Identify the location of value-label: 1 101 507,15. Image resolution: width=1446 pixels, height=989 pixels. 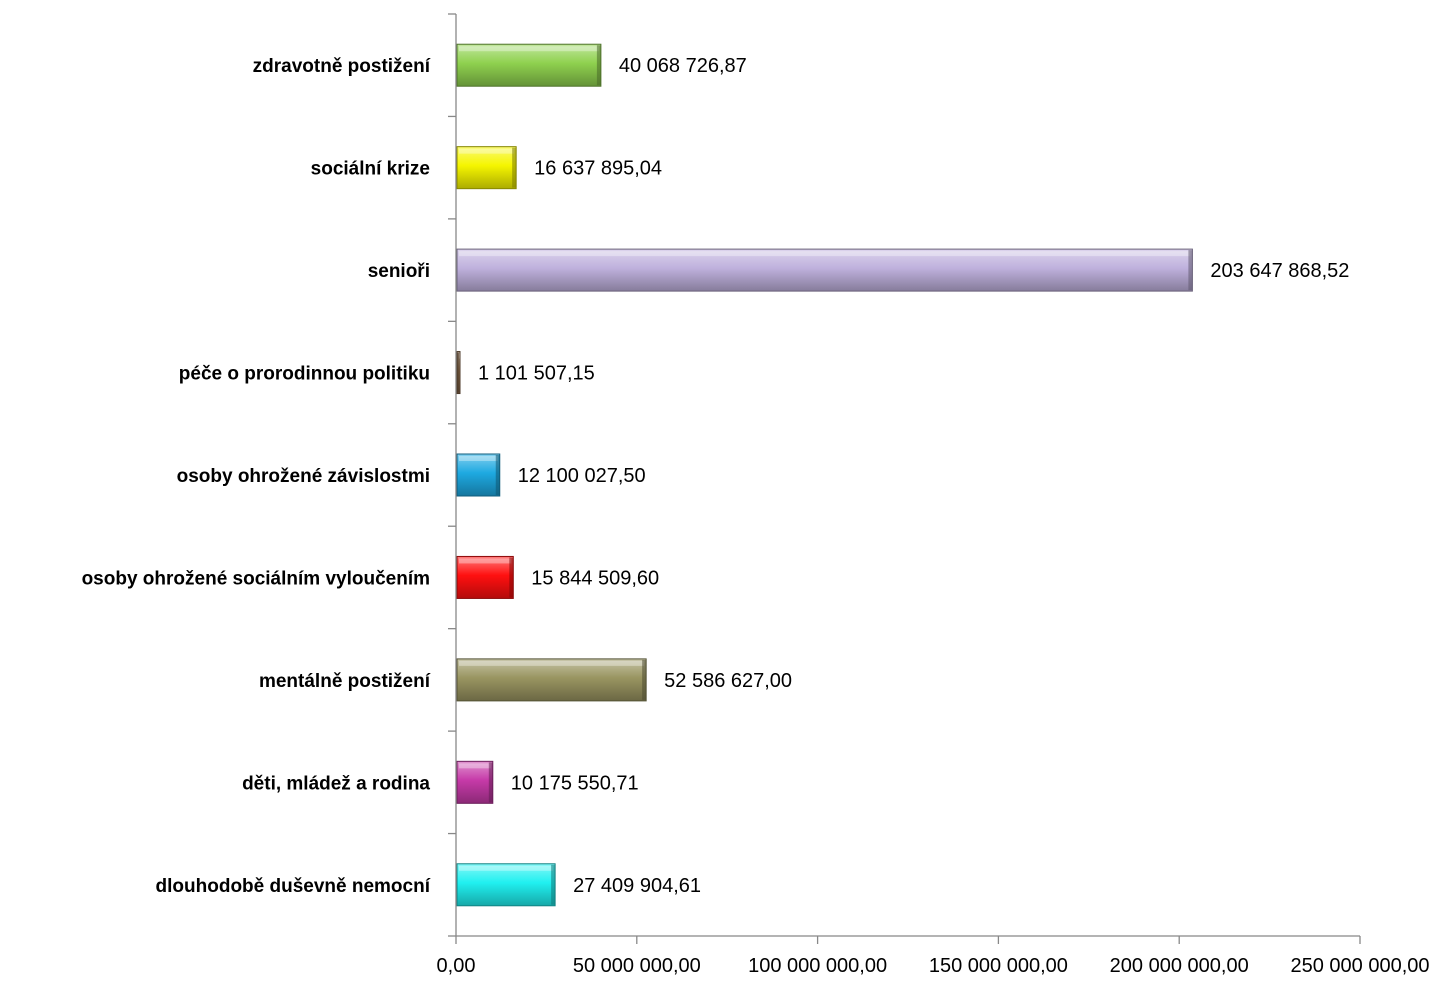
(536, 374).